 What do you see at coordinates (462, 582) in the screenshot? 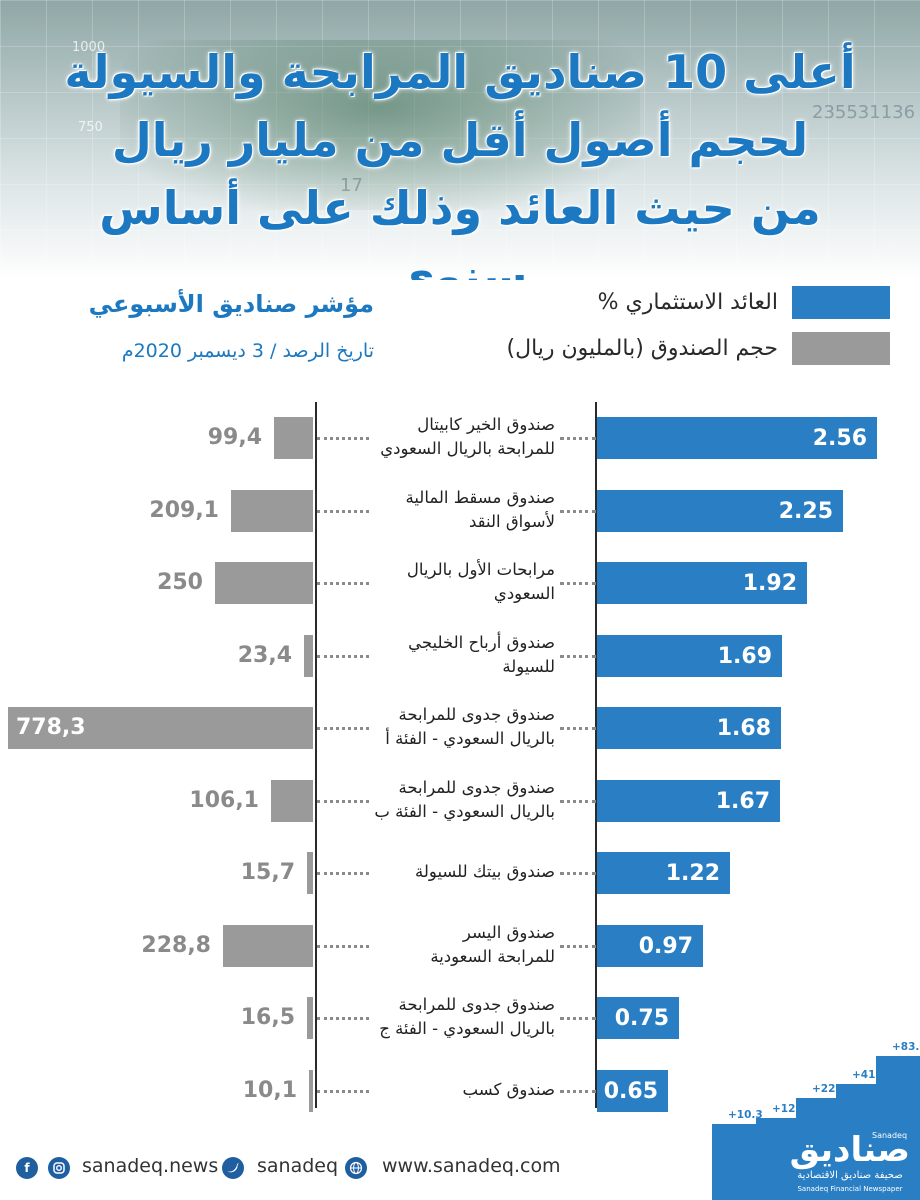
I see `fund-name: مرابحات الأول بالريال السعودي` at bounding box center [462, 582].